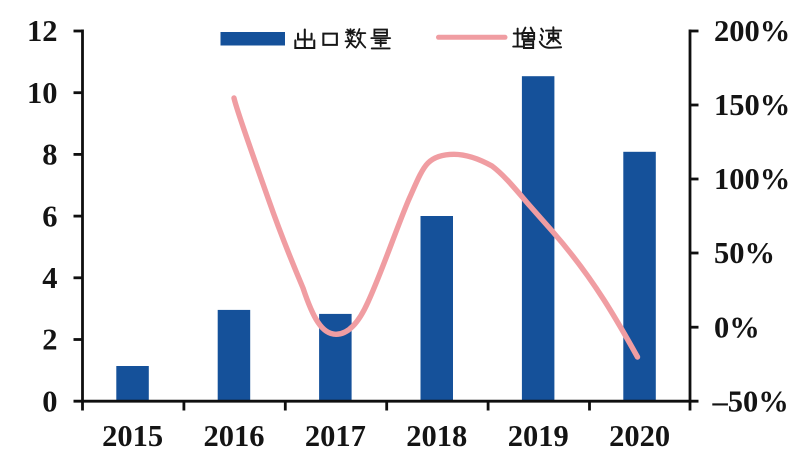  Describe the element at coordinates (737, 327) in the screenshot. I see `svg-text: 0%` at that location.